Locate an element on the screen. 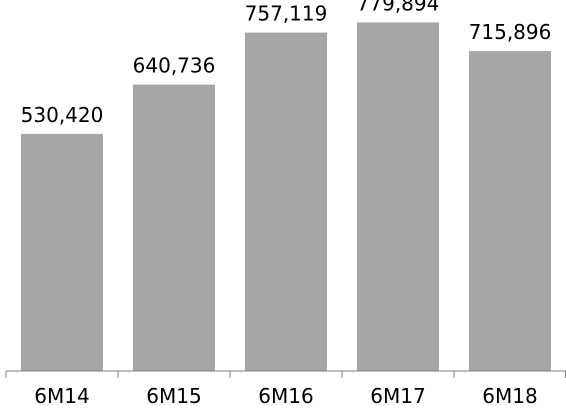 The height and width of the screenshot is (409, 566). bar-6m18 is located at coordinates (510, 211).